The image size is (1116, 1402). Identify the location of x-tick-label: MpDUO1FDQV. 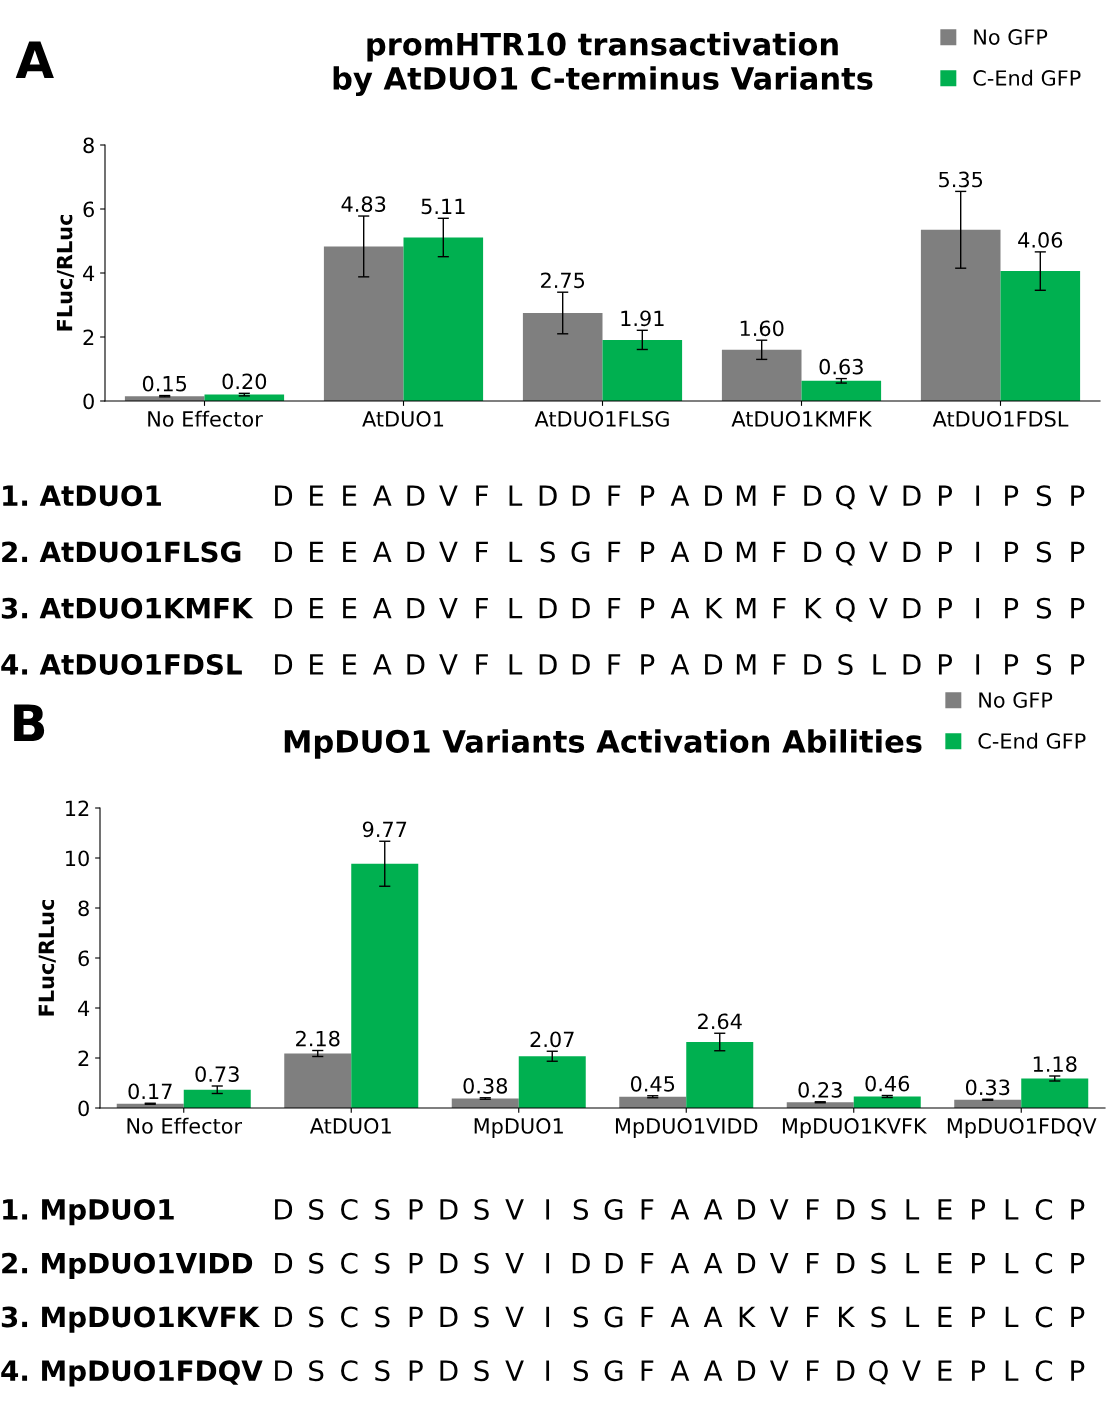
(1022, 1128).